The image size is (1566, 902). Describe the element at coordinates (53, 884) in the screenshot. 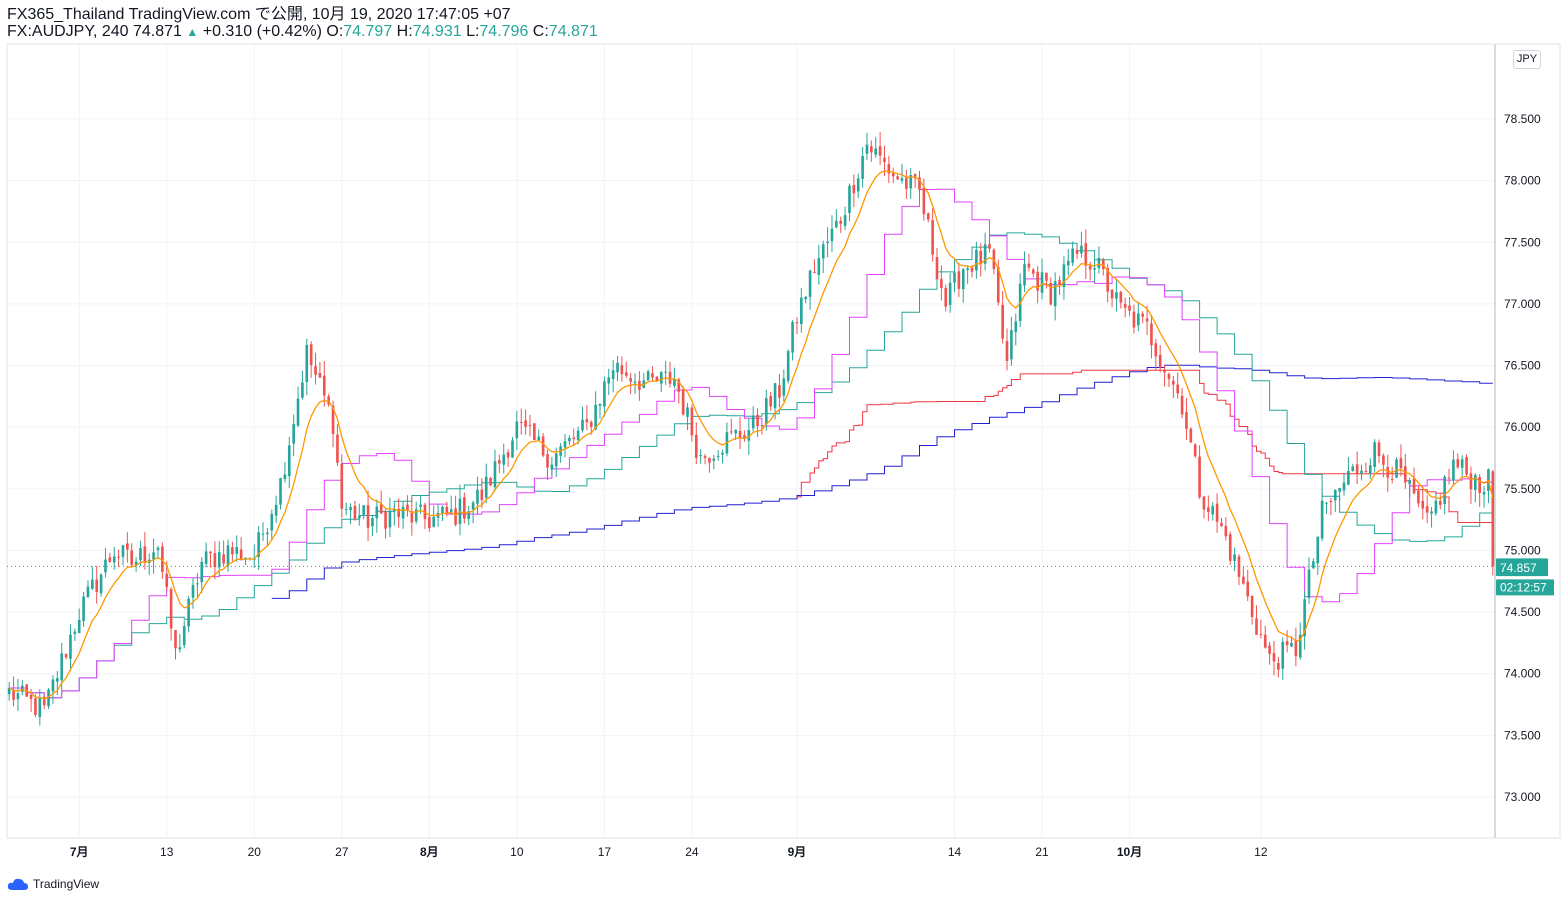

I see `tradingview-logo: TradingView` at that location.